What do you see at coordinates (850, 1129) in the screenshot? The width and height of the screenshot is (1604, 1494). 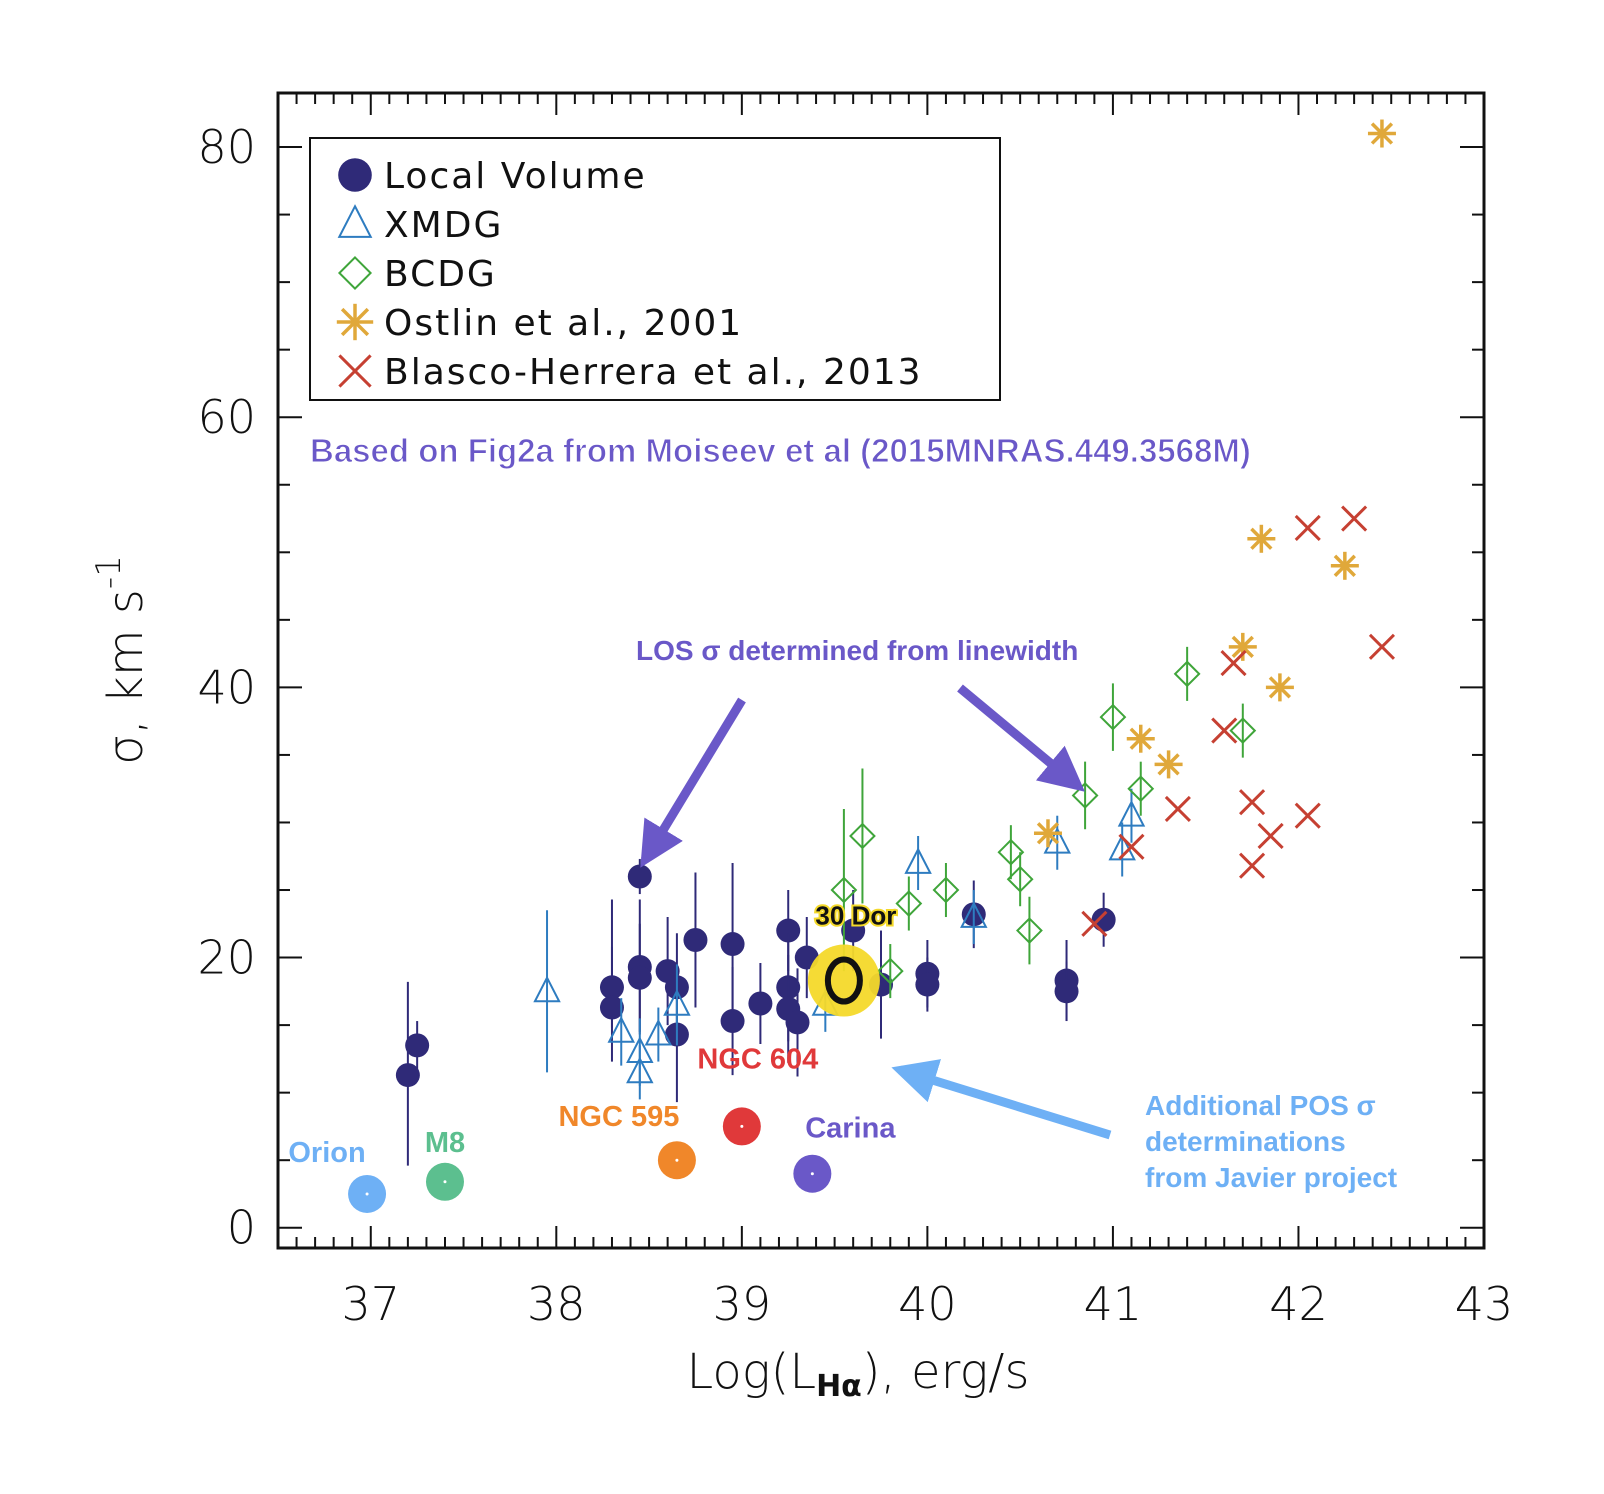 I see `highlight-label: Carina` at bounding box center [850, 1129].